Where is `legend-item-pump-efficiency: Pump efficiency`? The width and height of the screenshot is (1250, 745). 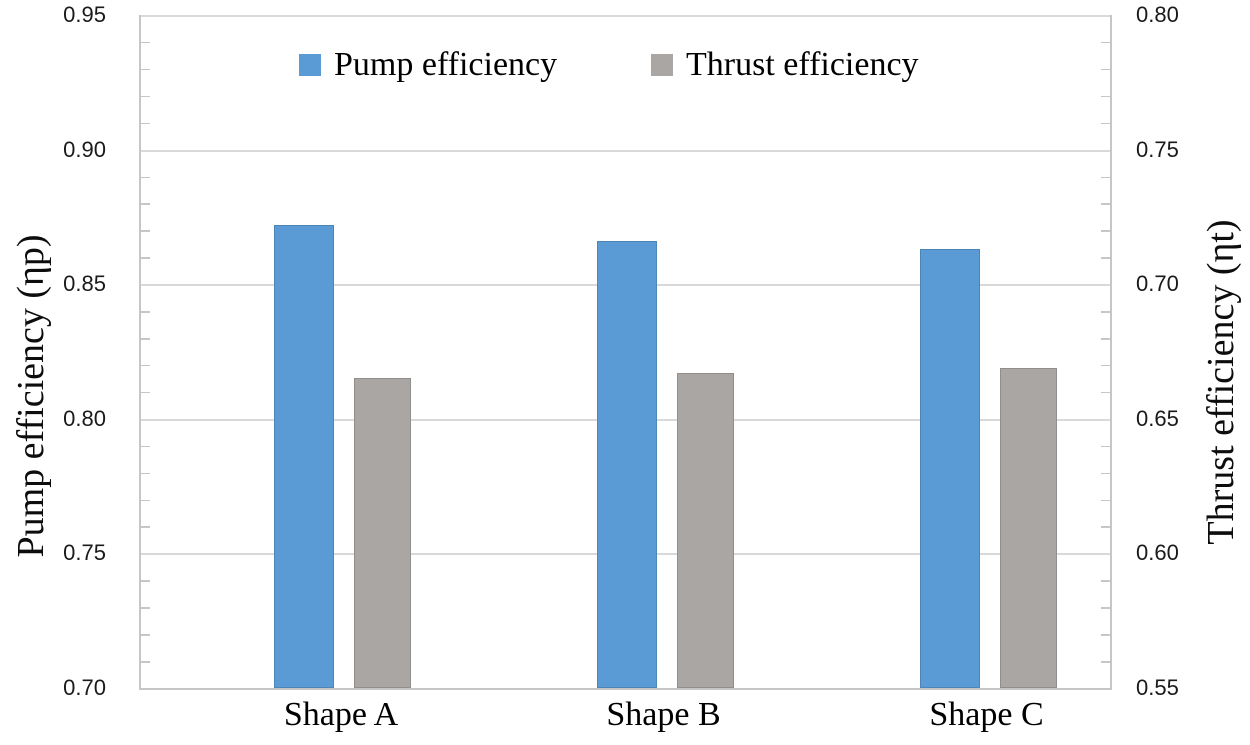 legend-item-pump-efficiency: Pump efficiency is located at coordinates (428, 65).